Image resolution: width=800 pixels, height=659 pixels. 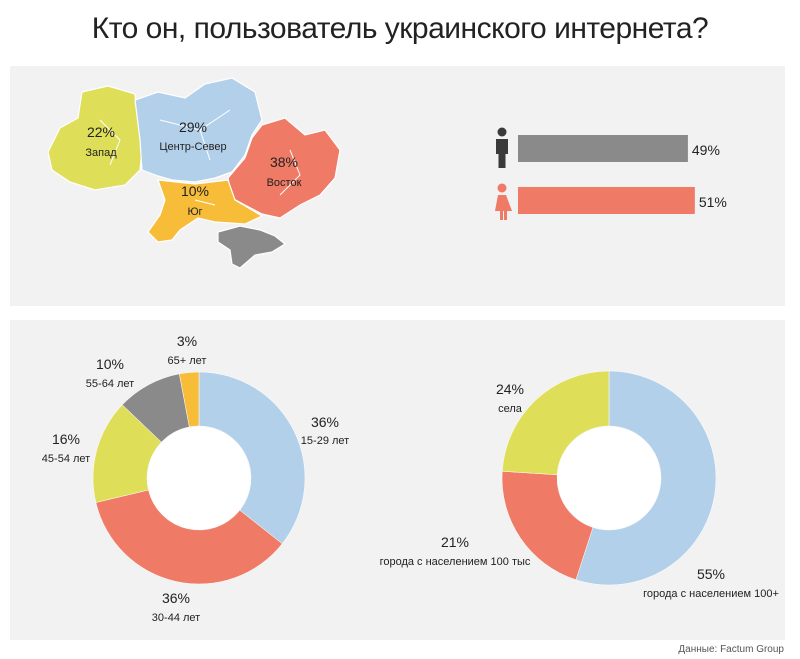 I want to click on region-zapad, so click(x=95, y=138).